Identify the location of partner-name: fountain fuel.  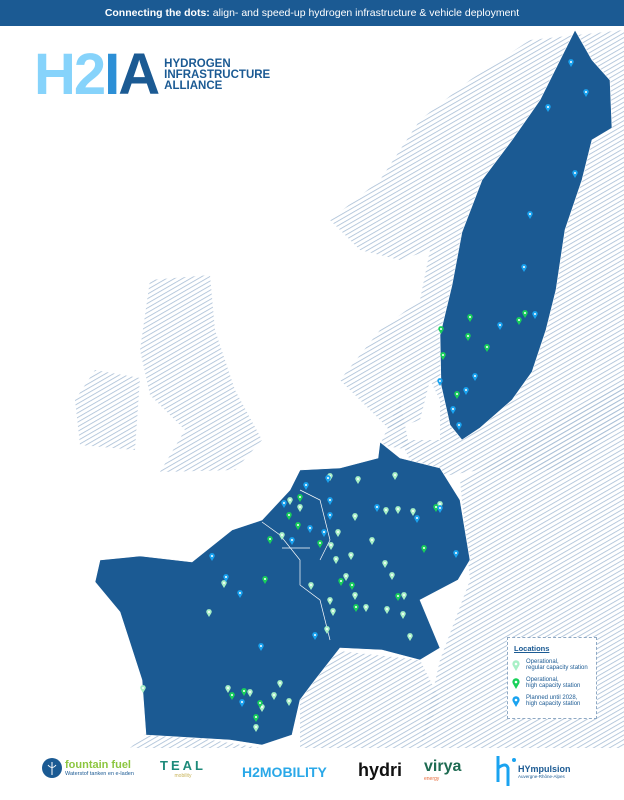
(98, 765).